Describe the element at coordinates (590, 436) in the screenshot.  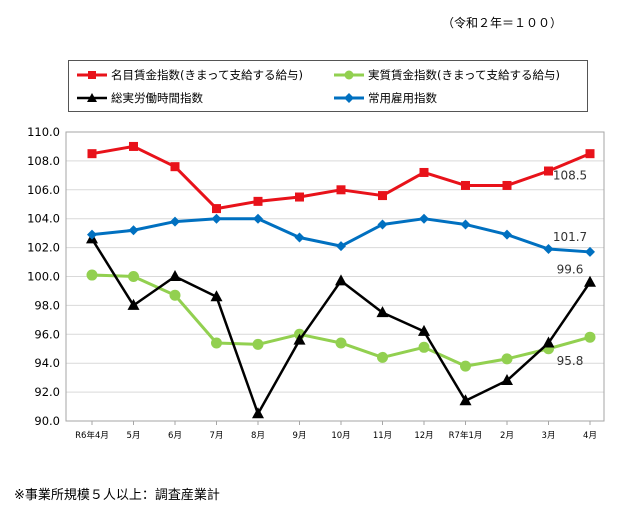
I see `x-tick-label: 4月` at that location.